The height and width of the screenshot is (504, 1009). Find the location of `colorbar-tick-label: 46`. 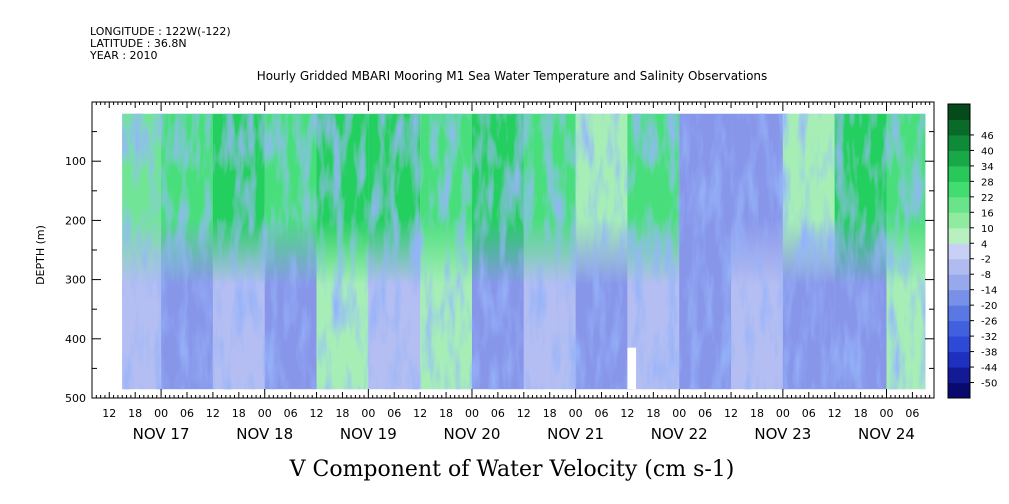

colorbar-tick-label: 46 is located at coordinates (987, 136).